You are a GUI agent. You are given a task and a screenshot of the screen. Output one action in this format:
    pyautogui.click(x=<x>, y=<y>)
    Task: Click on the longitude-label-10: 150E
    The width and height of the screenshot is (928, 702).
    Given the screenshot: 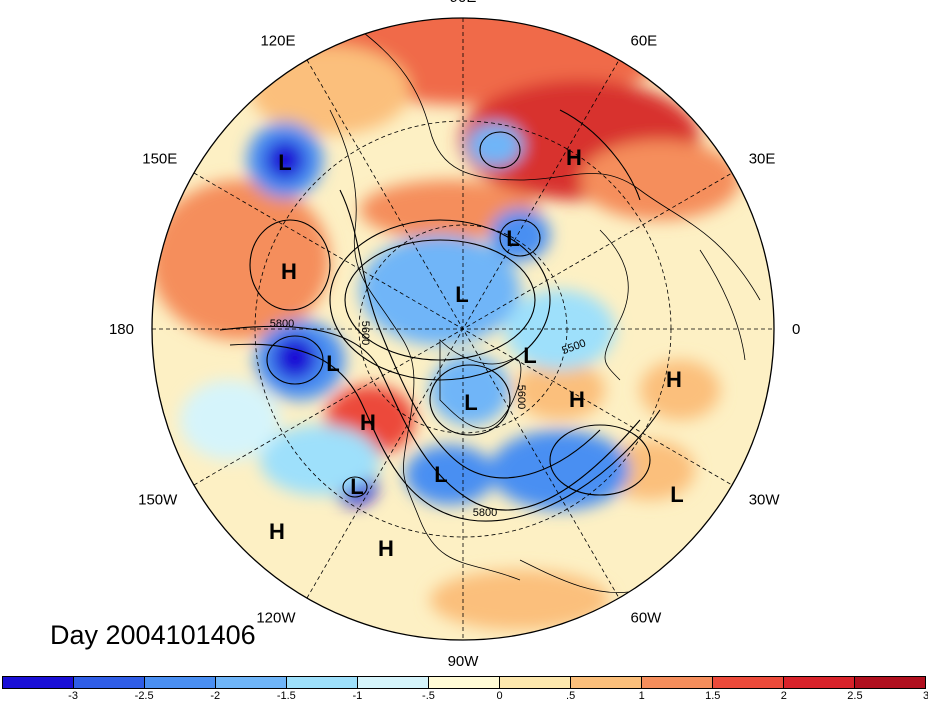 What is the action you would take?
    pyautogui.click(x=159, y=159)
    